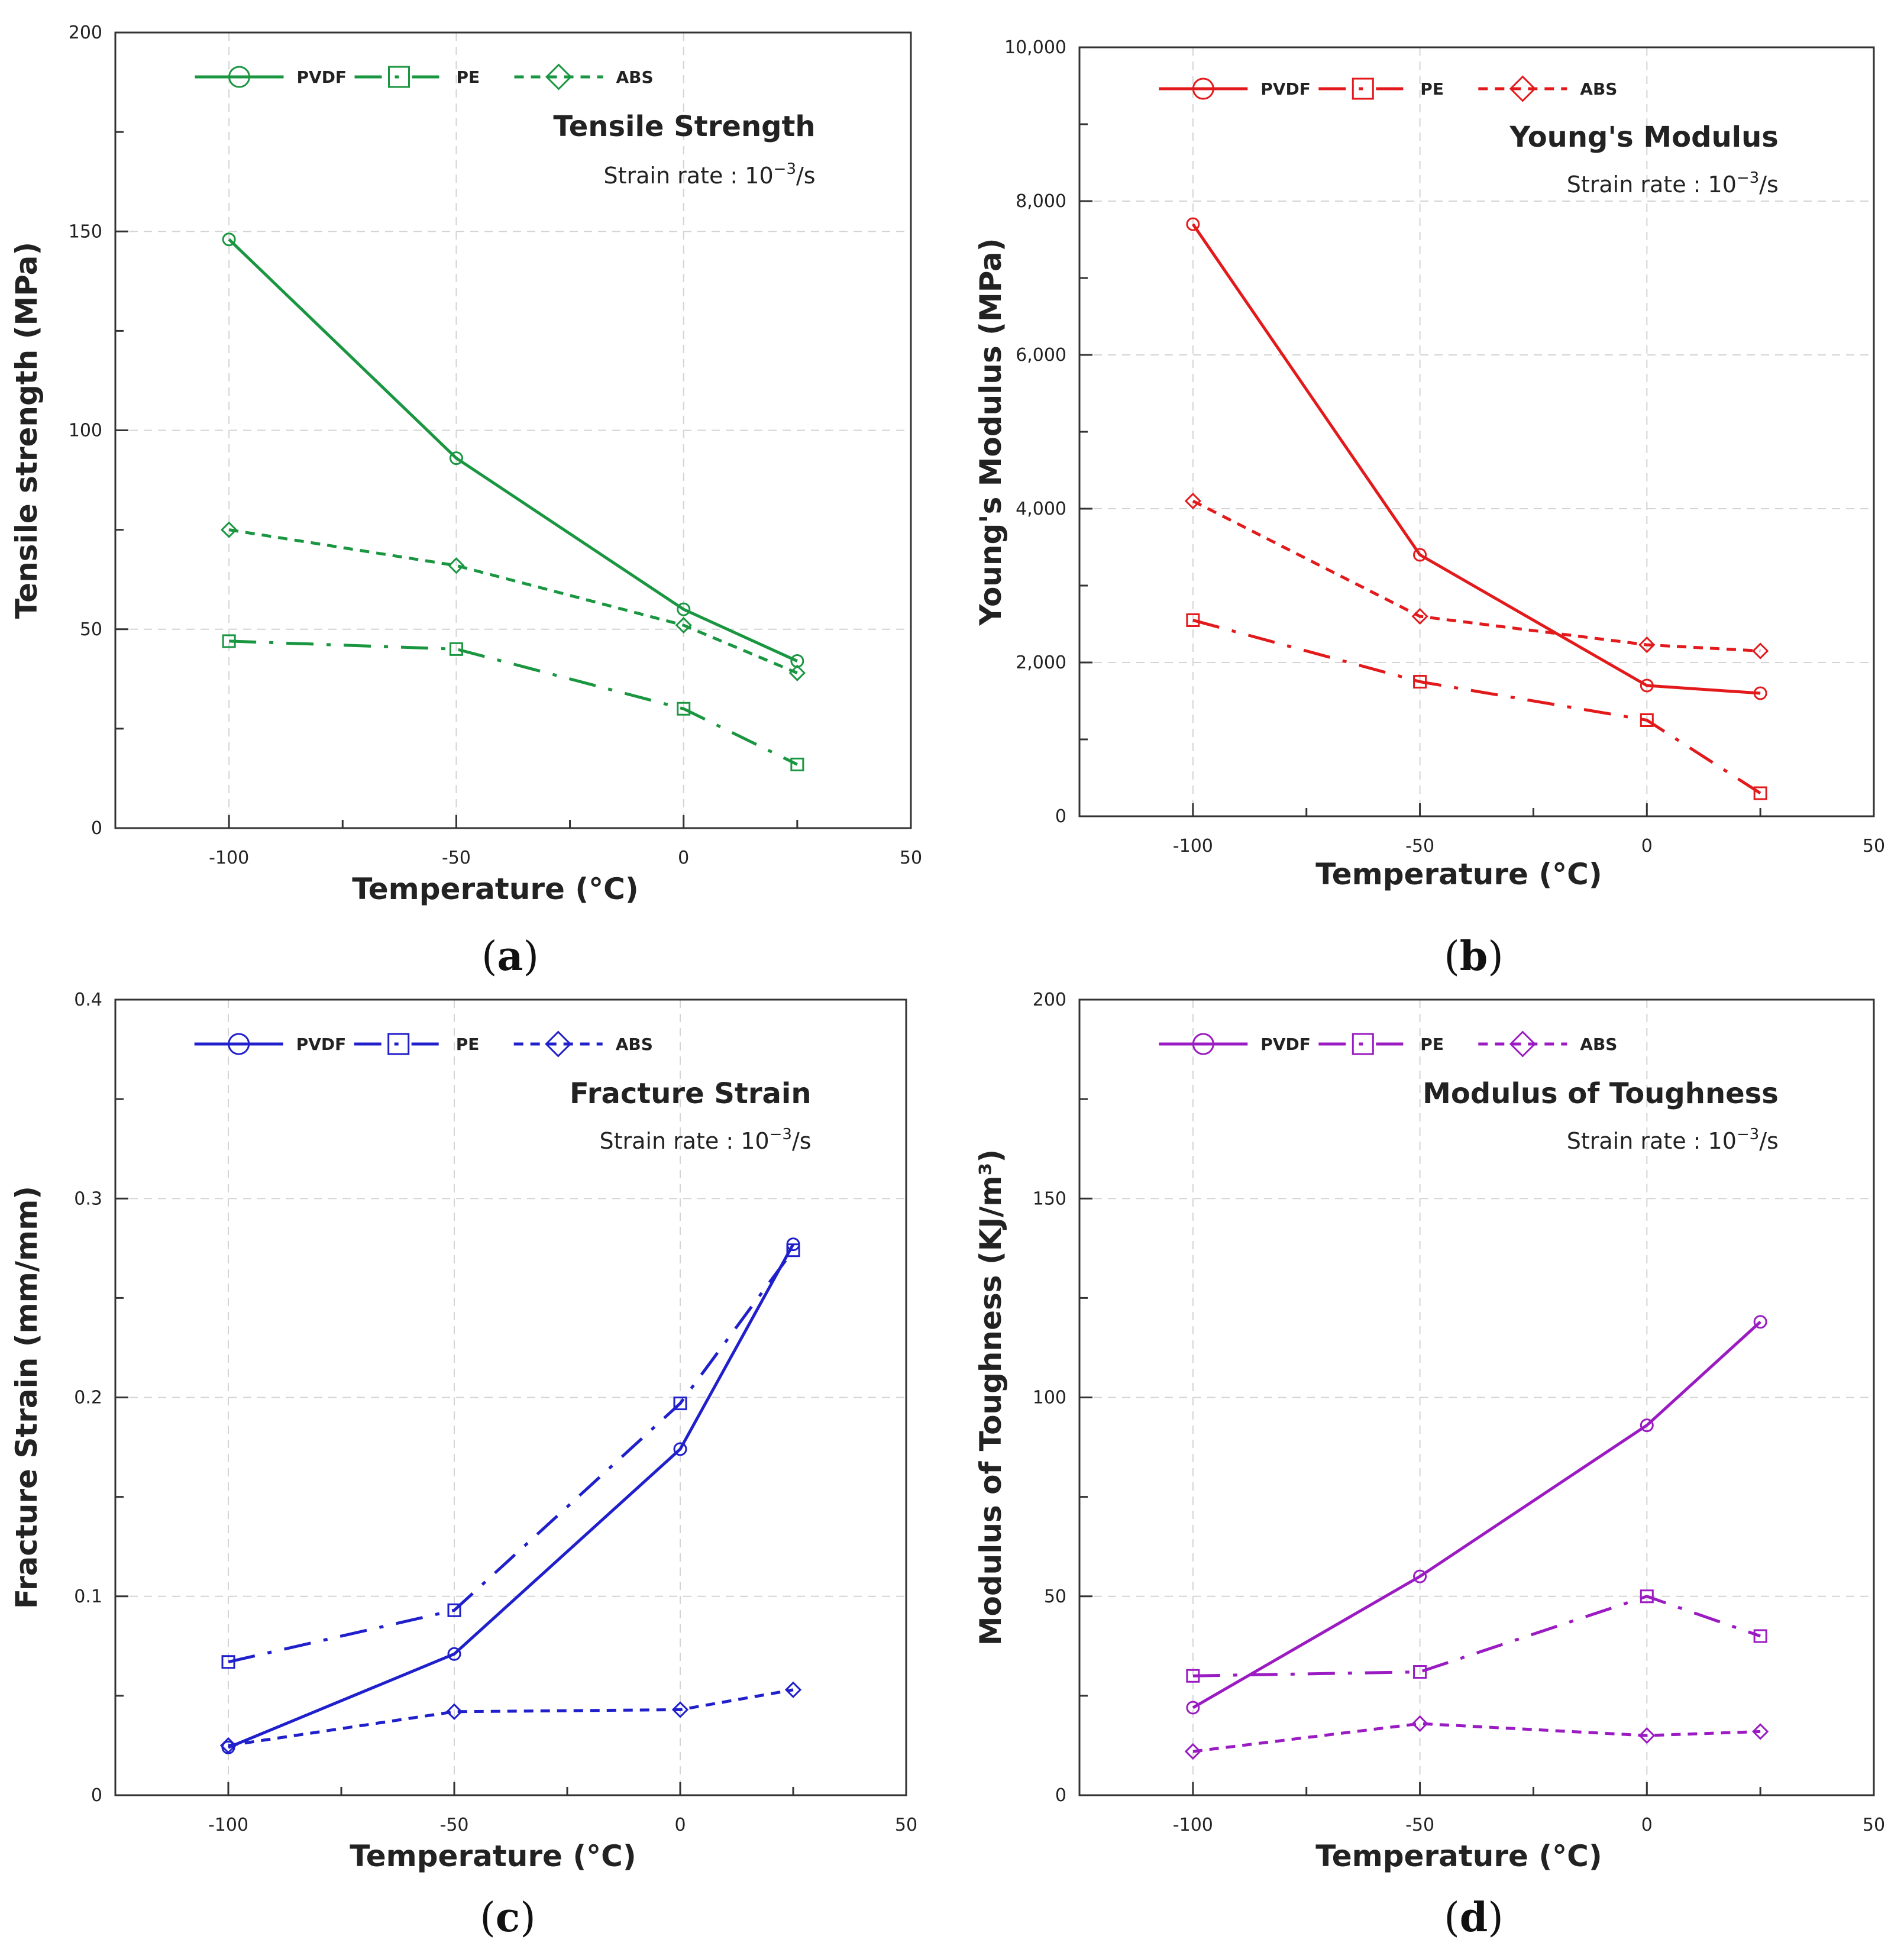 The width and height of the screenshot is (1904, 1949). What do you see at coordinates (88, 1596) in the screenshot?
I see `y-tick-label: 0.1` at bounding box center [88, 1596].